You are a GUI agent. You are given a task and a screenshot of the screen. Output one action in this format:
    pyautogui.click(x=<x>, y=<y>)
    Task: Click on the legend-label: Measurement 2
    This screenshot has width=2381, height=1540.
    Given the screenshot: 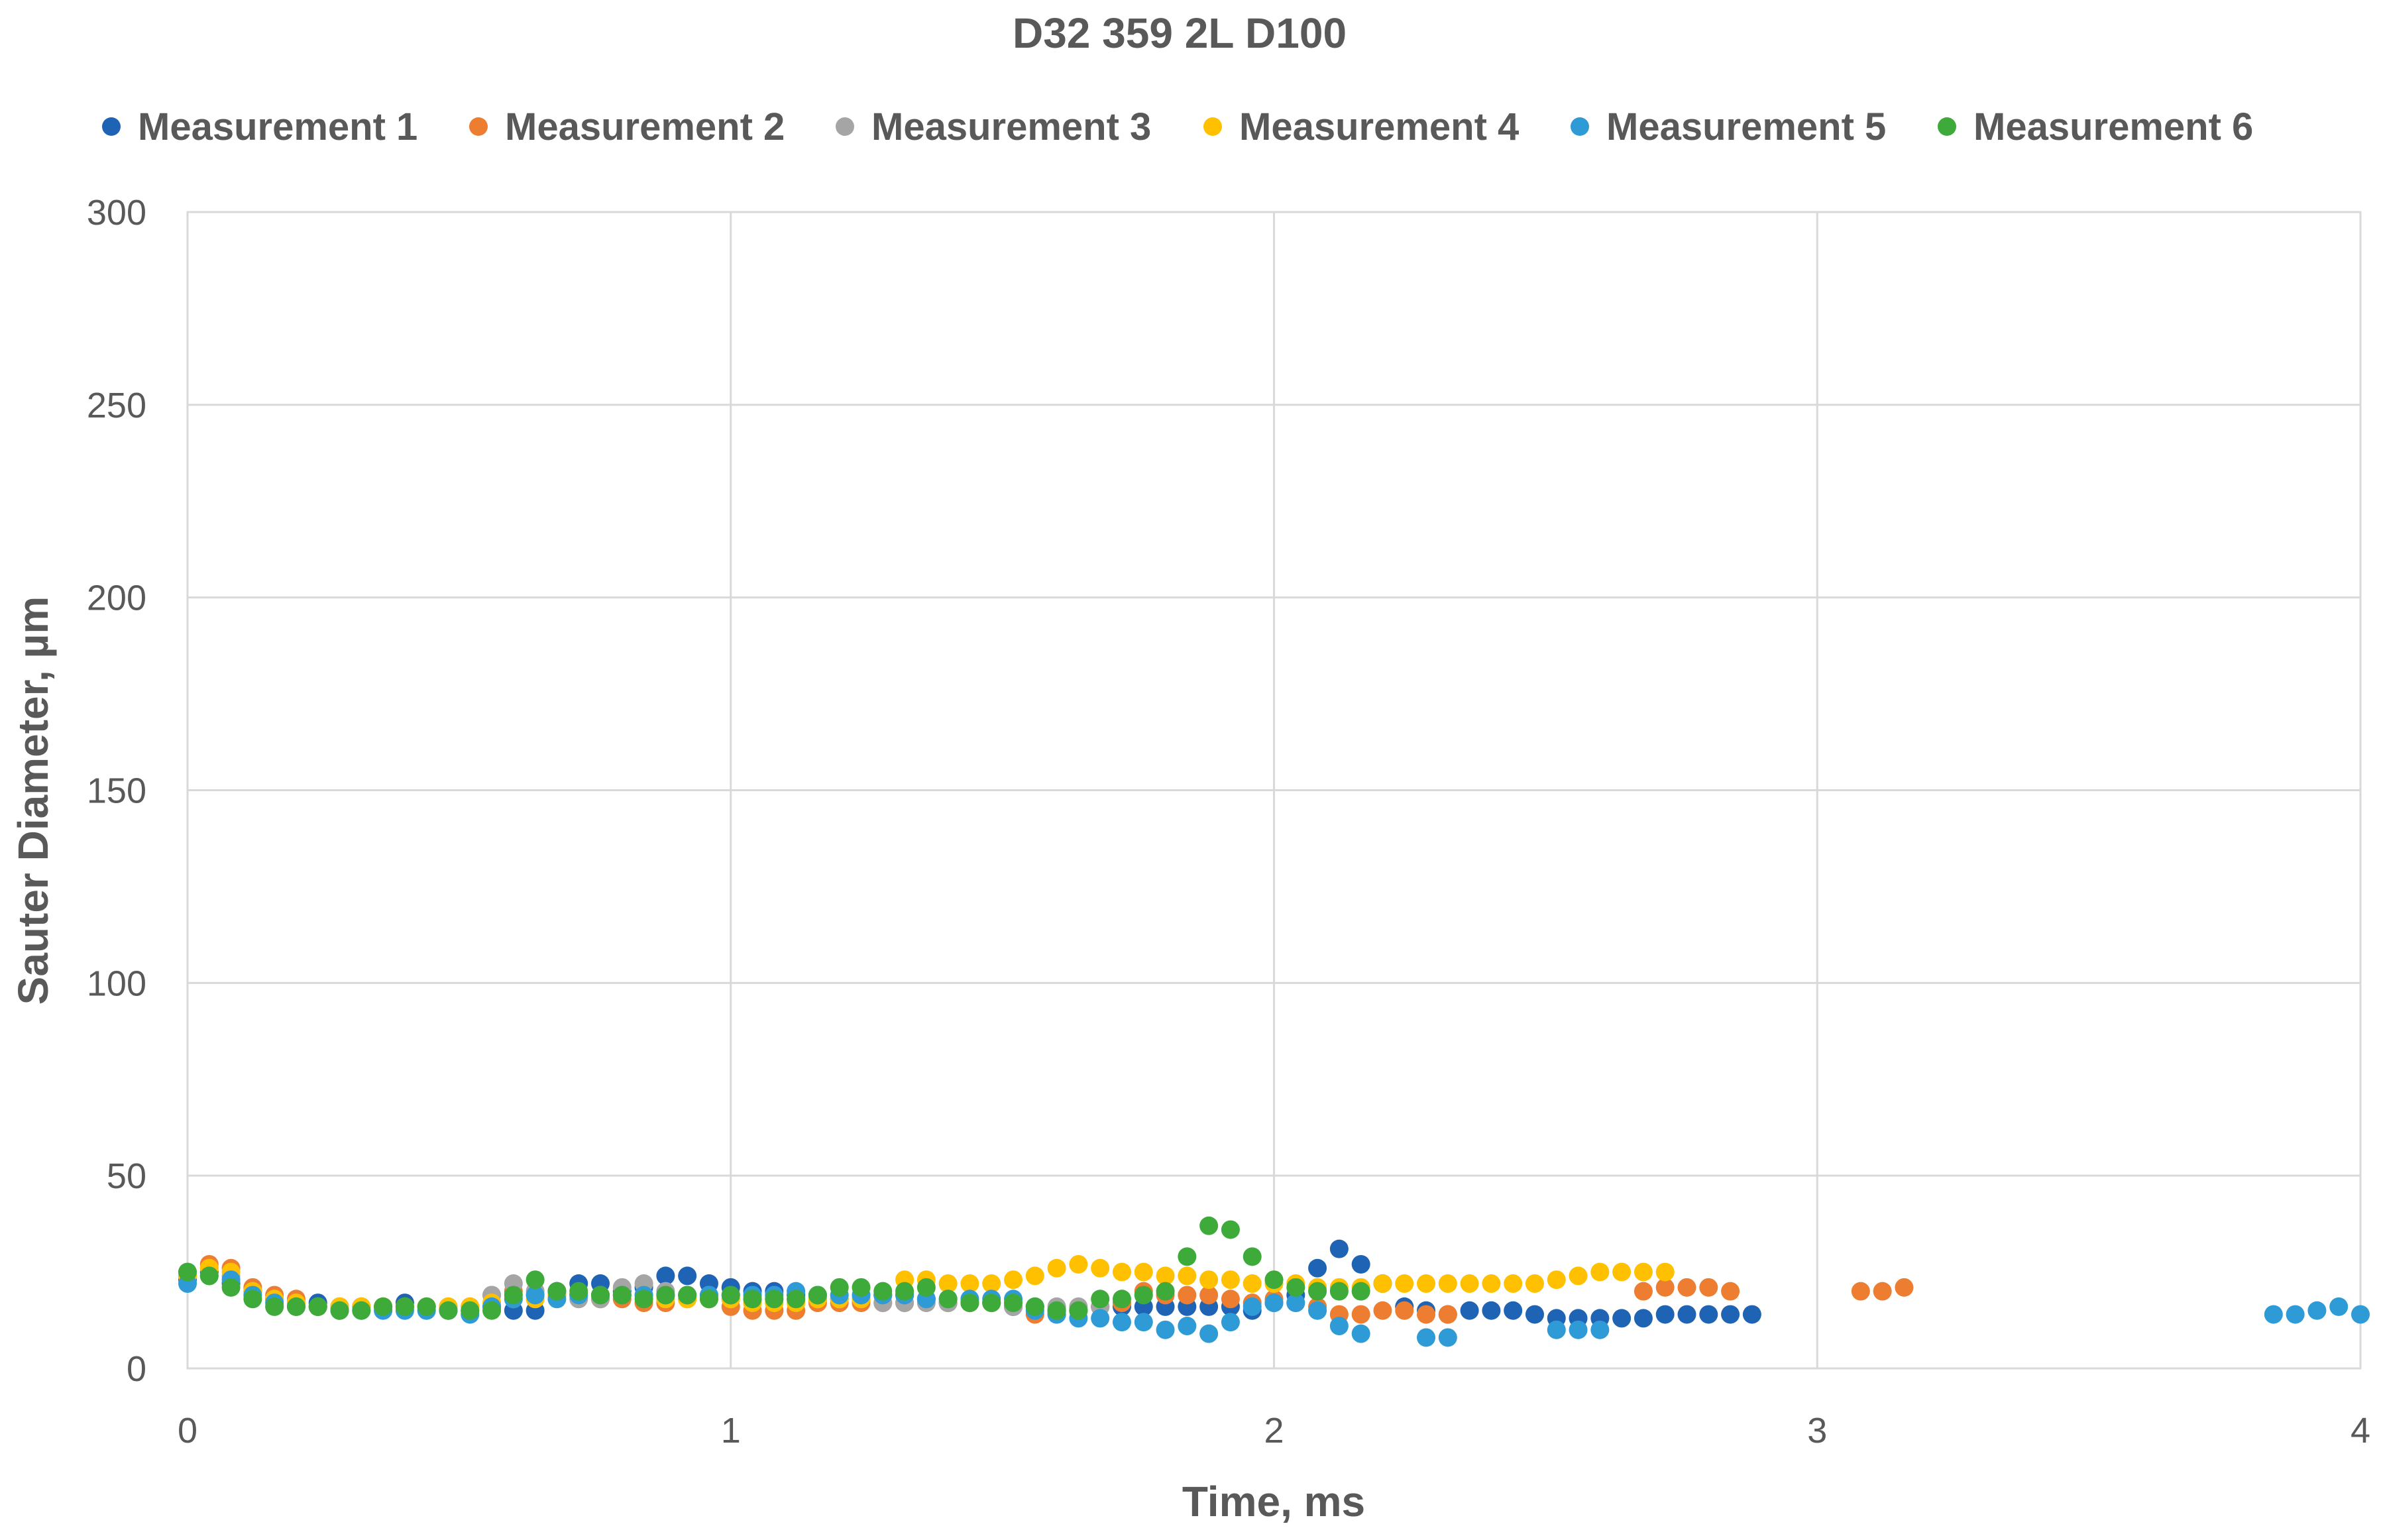 What is the action you would take?
    pyautogui.click(x=645, y=127)
    